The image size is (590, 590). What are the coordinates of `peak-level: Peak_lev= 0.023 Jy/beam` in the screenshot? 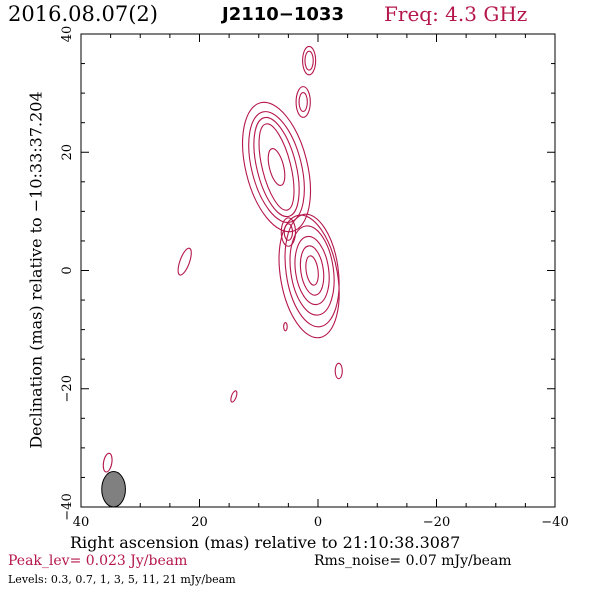 It's located at (98, 561).